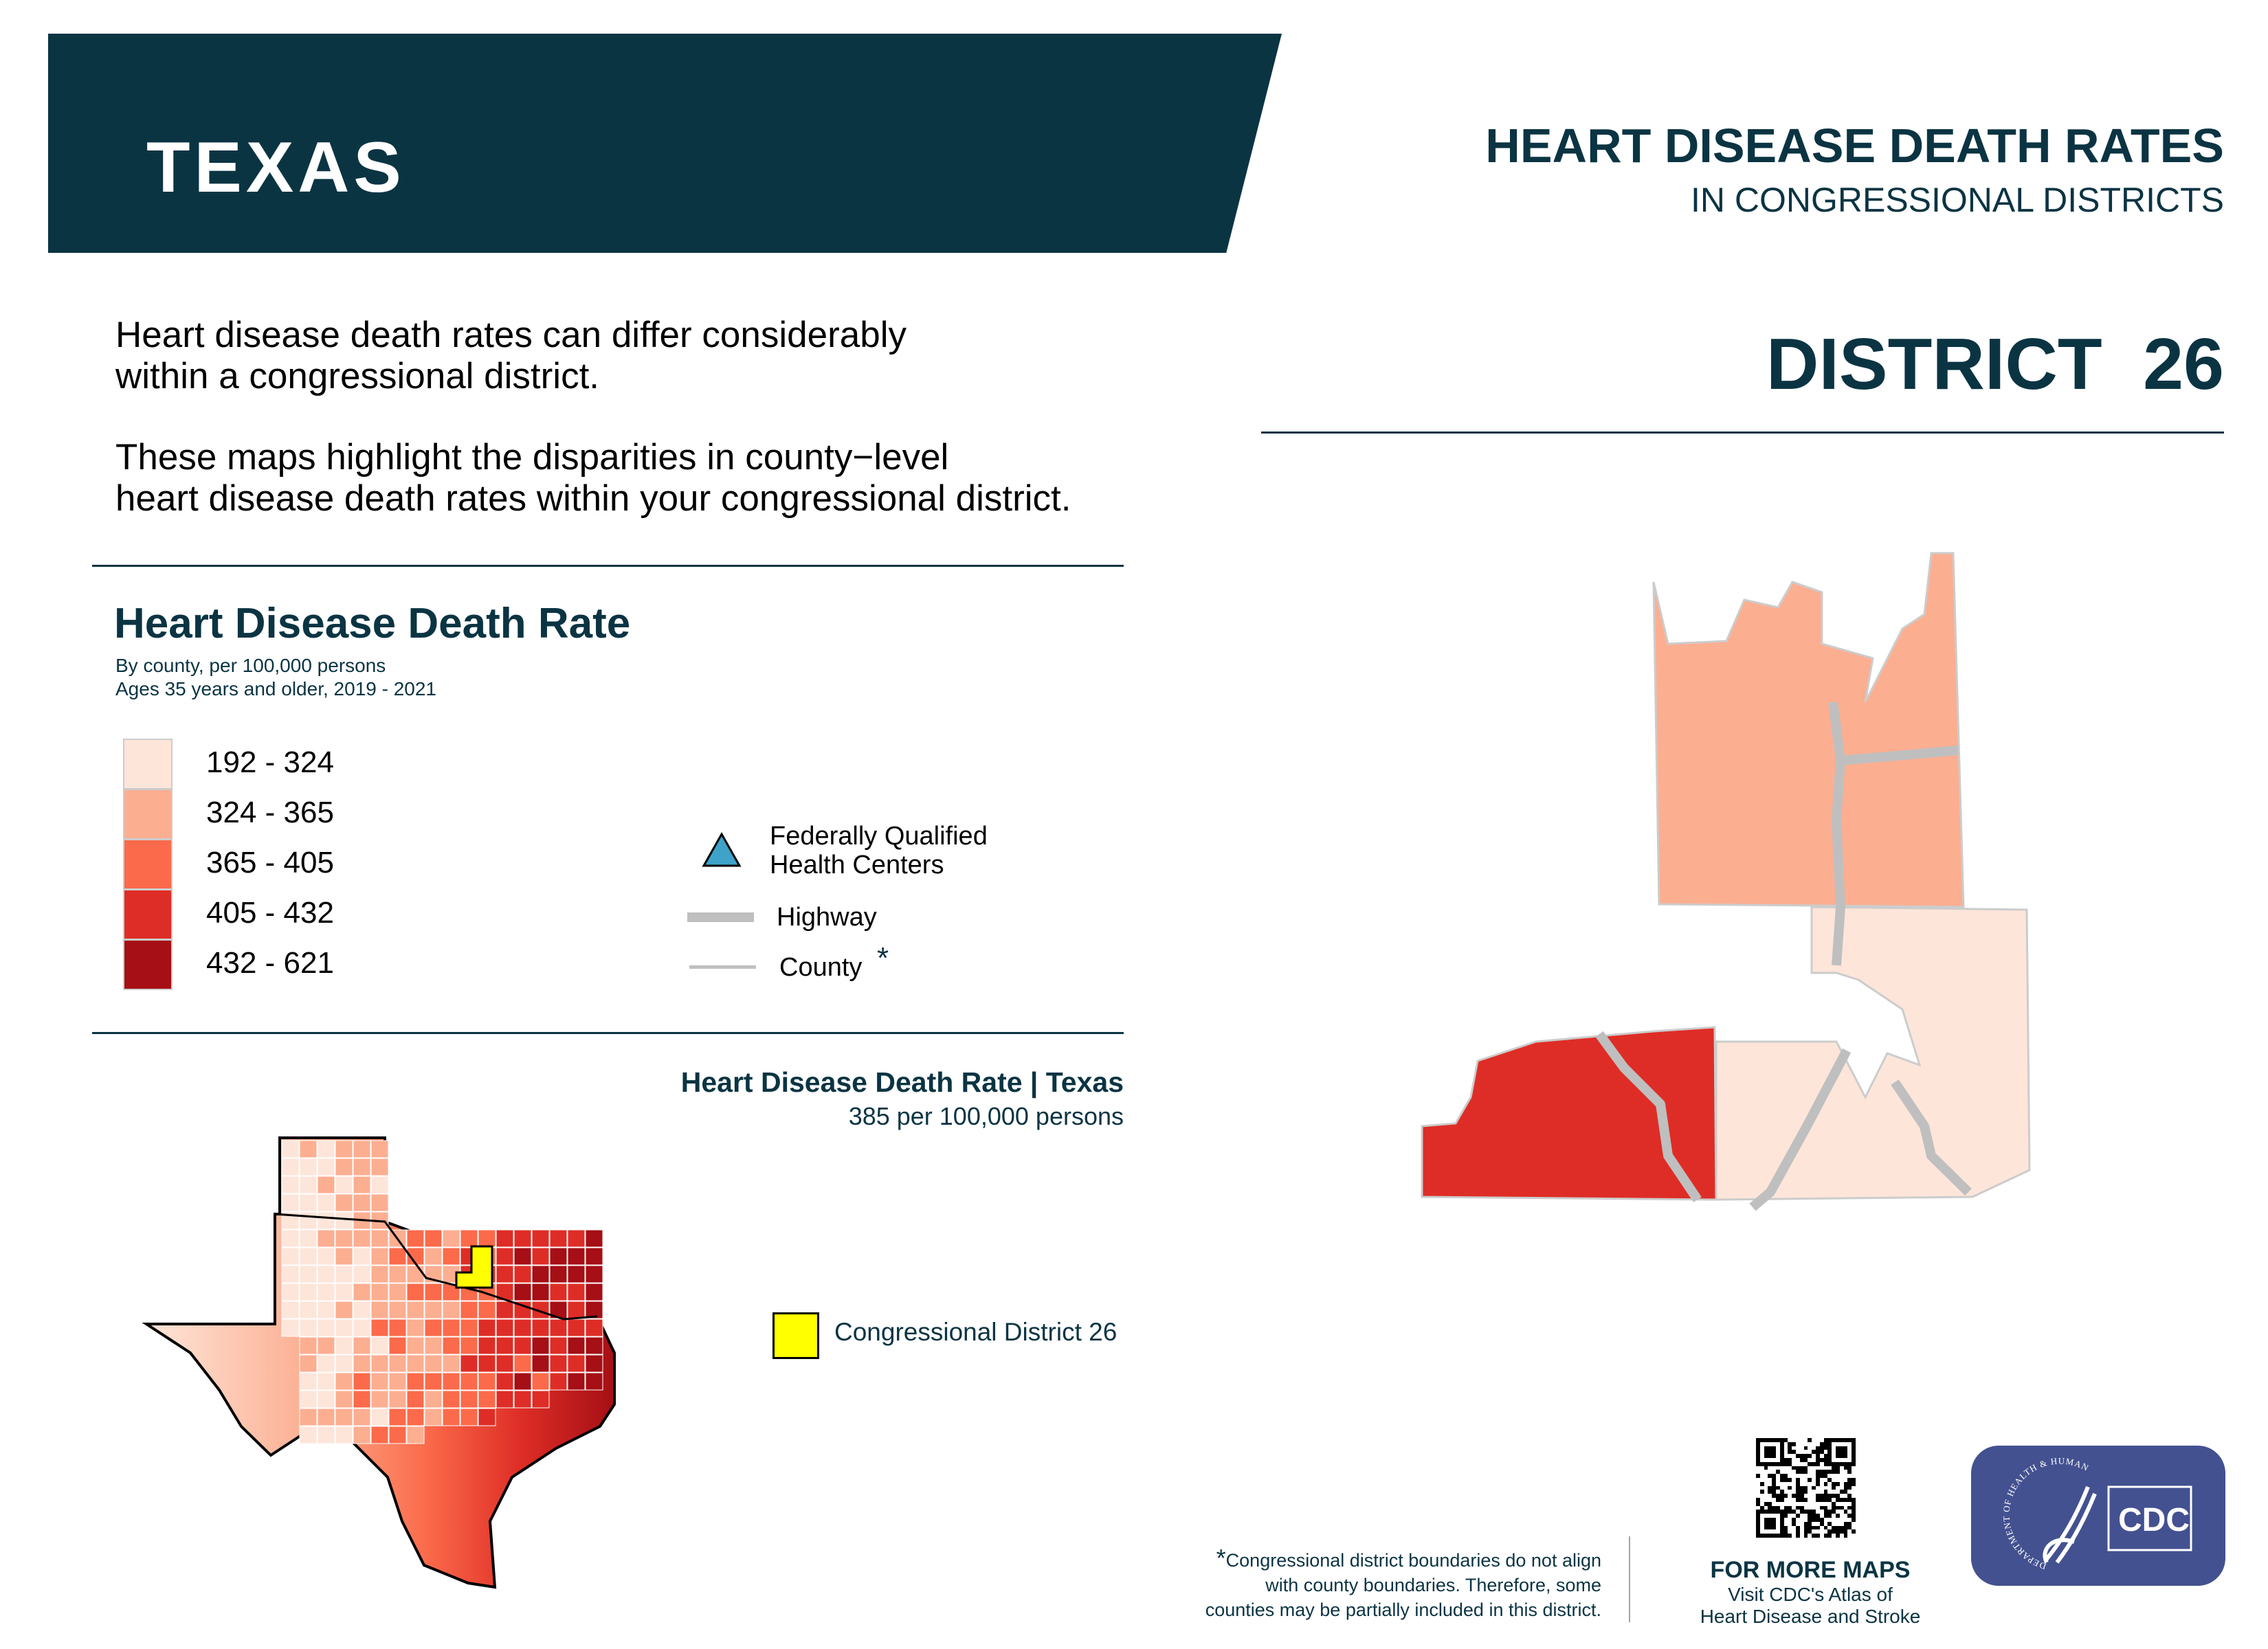 The image size is (2268, 1649). I want to click on highway, so click(1900, 755).